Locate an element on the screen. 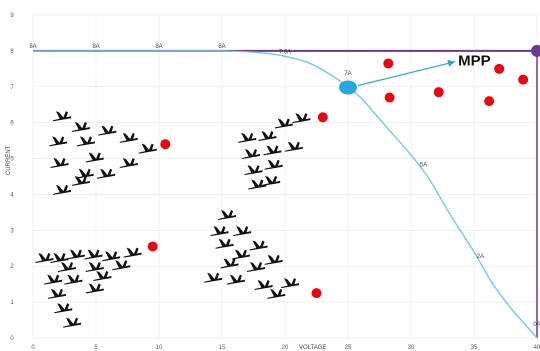  y-tick-label: 9 is located at coordinates (12, 16).